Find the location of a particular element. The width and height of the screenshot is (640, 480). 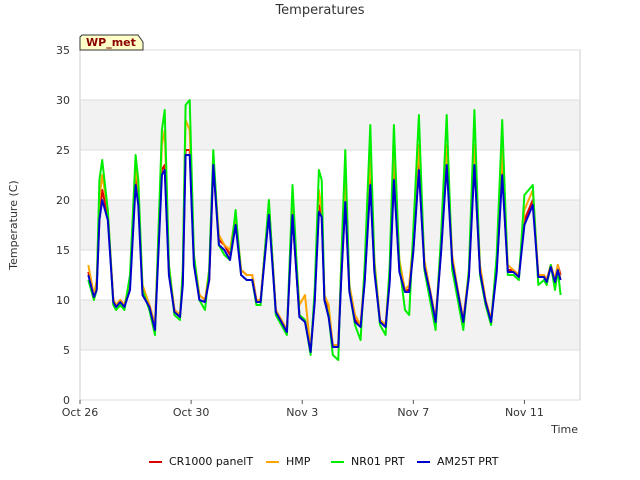

x-axis-ticks: Oct 26 Oct 30 Nov 3 Nov 7 Nov 11 is located at coordinates (303, 409).